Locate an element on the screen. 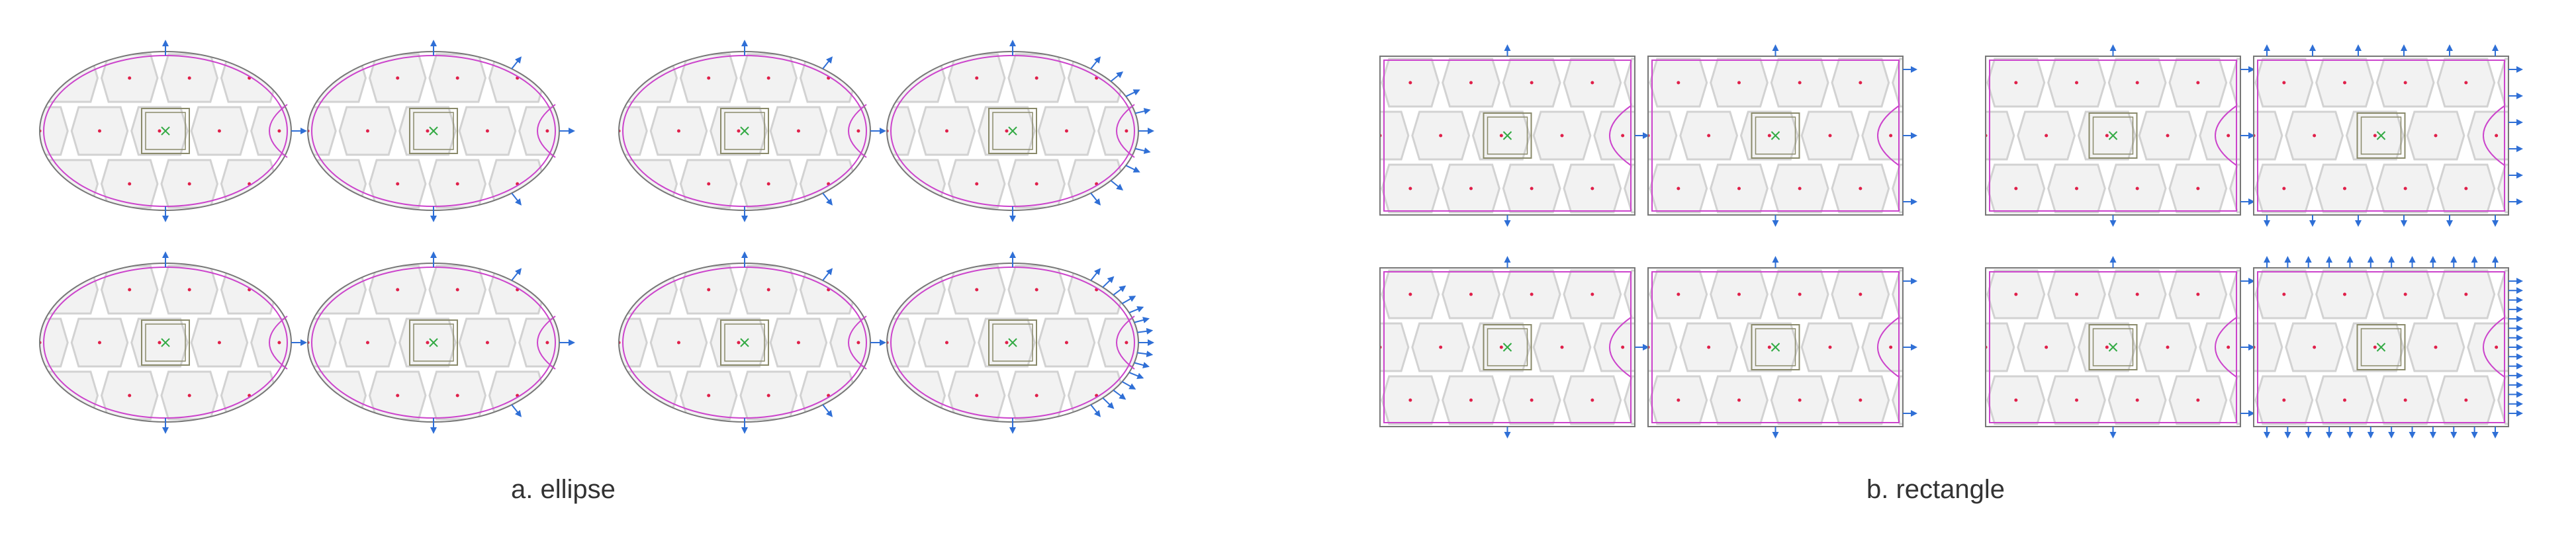  ellipse-panel is located at coordinates (1051, 342).